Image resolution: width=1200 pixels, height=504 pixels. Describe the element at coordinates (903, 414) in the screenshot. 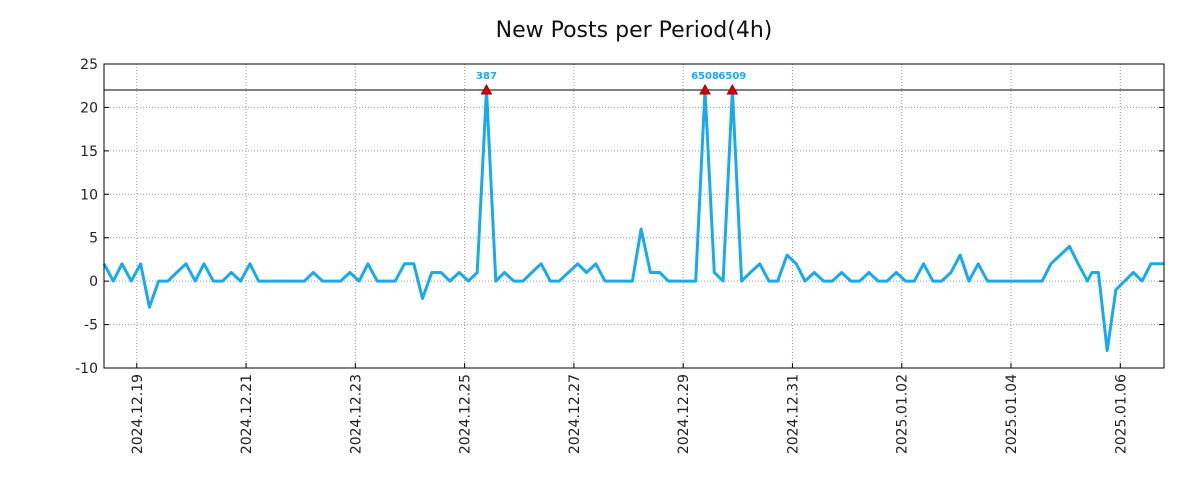

I see `x-tick-label: 2025.01.02` at that location.